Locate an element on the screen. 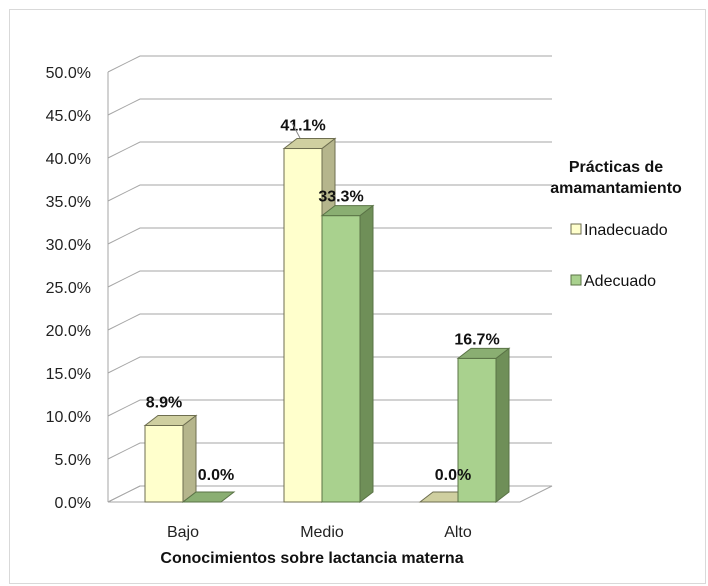  bar-adecuado-bajo is located at coordinates (208, 497).